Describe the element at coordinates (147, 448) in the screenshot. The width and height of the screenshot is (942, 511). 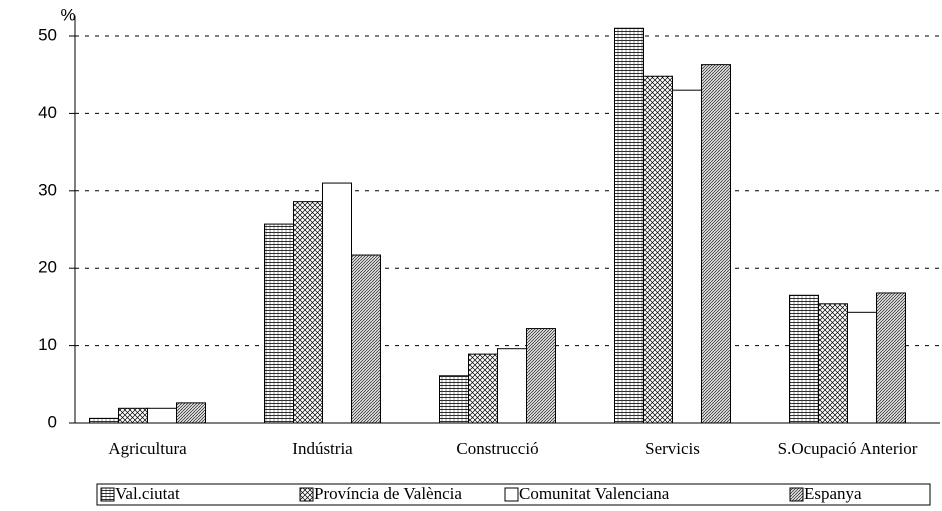
I see `x-tick-label: Agricultura` at that location.